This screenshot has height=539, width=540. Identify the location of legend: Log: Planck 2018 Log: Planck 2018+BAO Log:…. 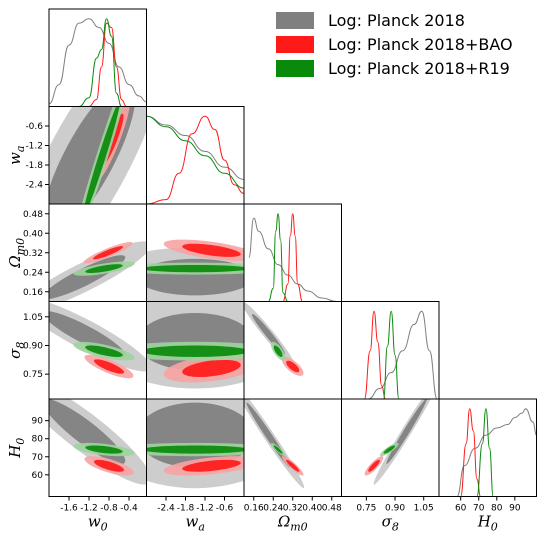
(394, 44).